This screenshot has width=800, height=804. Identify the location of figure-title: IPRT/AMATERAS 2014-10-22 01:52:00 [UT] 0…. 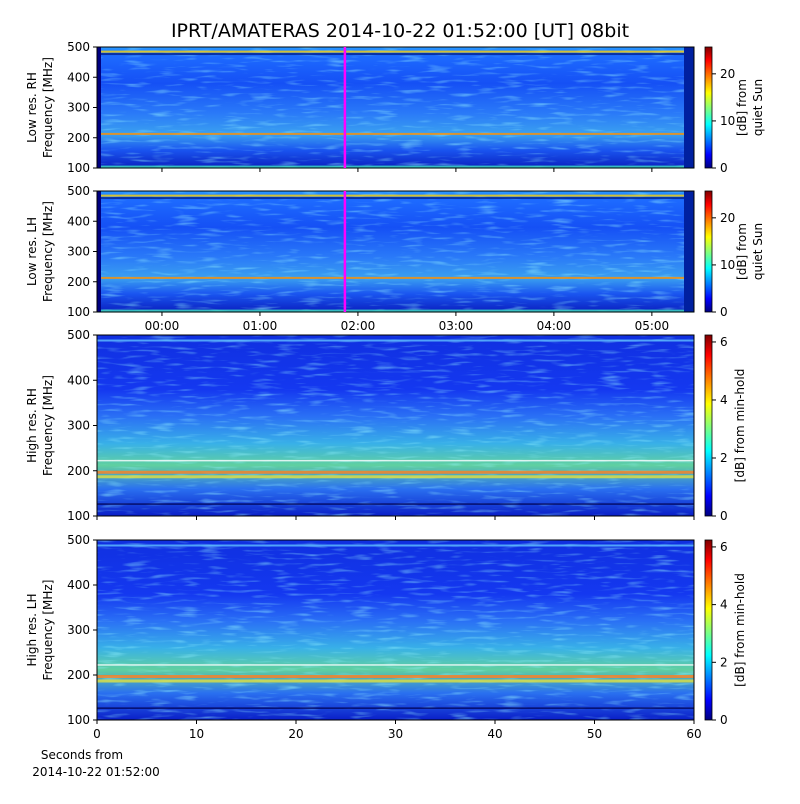
(400, 31).